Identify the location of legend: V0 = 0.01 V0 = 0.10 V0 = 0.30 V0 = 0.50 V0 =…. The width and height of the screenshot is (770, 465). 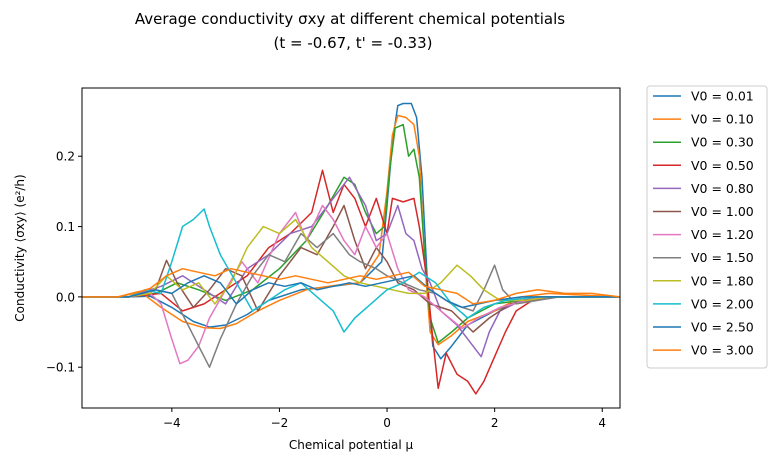
(707, 227).